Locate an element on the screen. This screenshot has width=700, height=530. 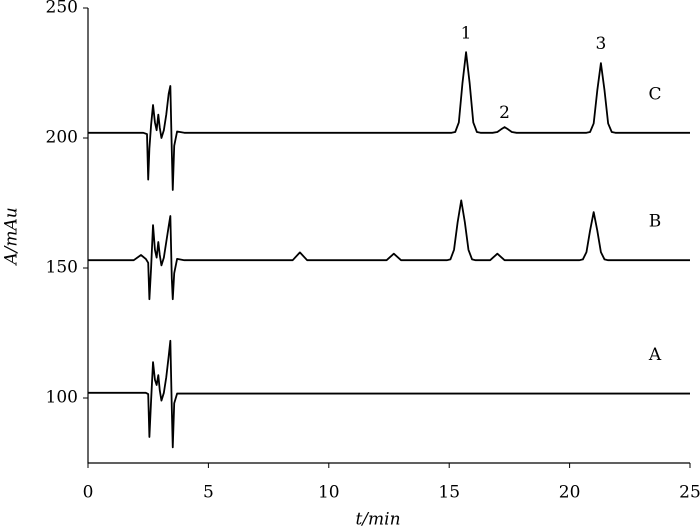
trace-label: B is located at coordinates (655, 222).